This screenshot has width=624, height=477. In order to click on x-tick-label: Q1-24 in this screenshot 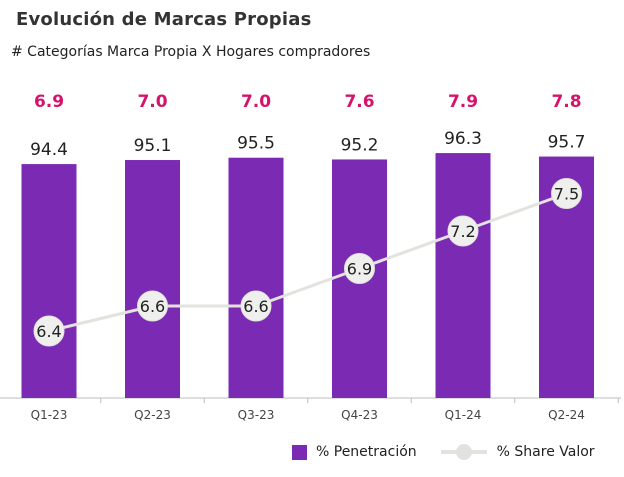, I will do `click(463, 415)`.